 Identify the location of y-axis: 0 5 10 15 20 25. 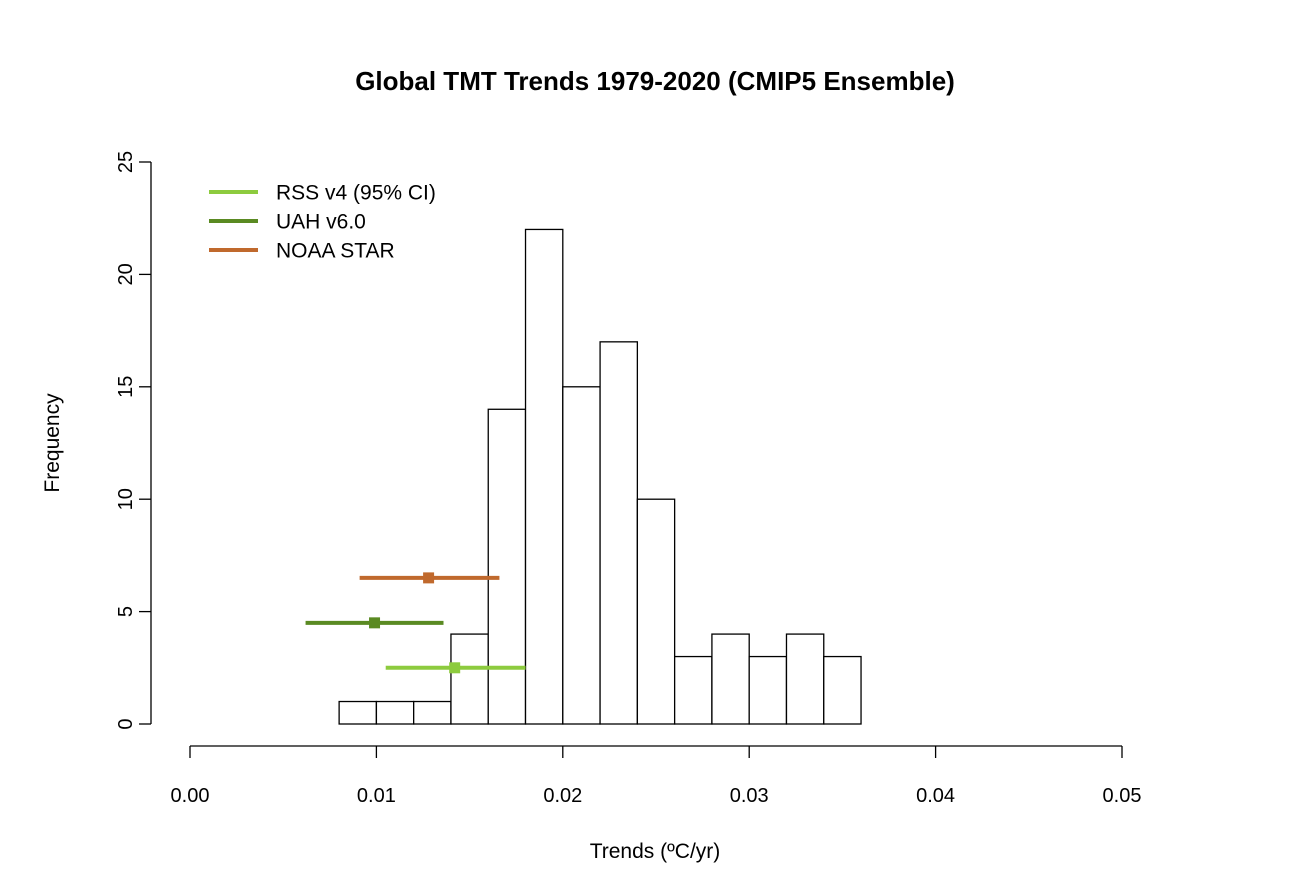
(133, 440).